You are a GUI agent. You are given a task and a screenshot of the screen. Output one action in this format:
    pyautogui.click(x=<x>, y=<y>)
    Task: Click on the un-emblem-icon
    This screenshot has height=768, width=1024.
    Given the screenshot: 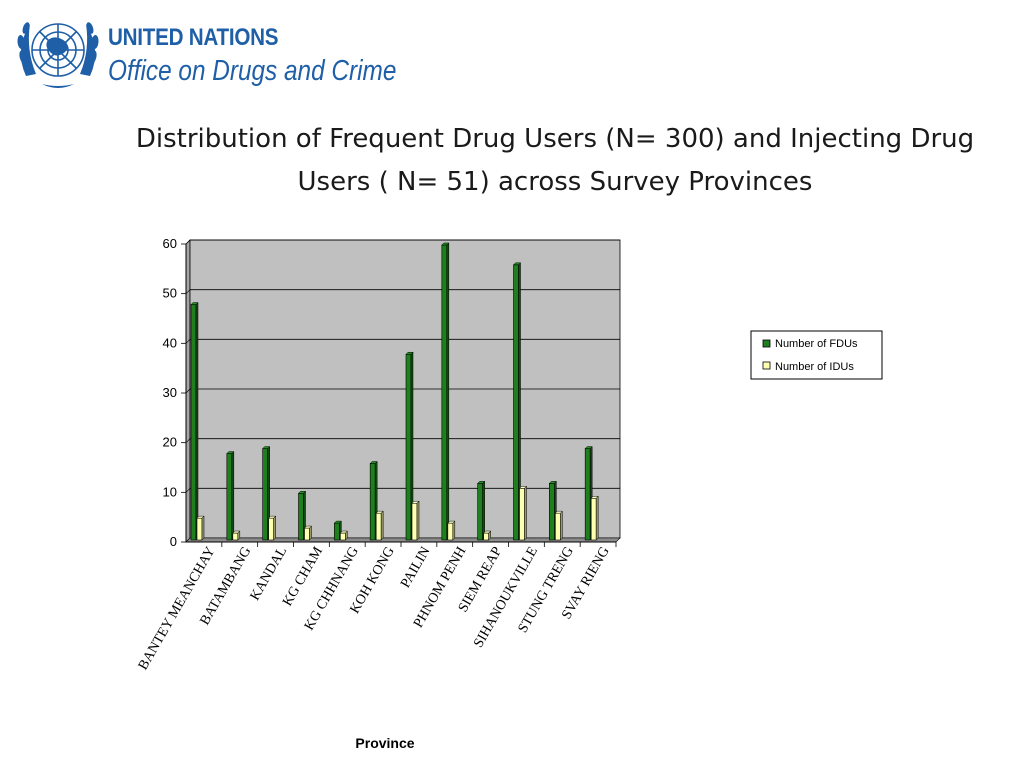 What is the action you would take?
    pyautogui.click(x=58, y=55)
    